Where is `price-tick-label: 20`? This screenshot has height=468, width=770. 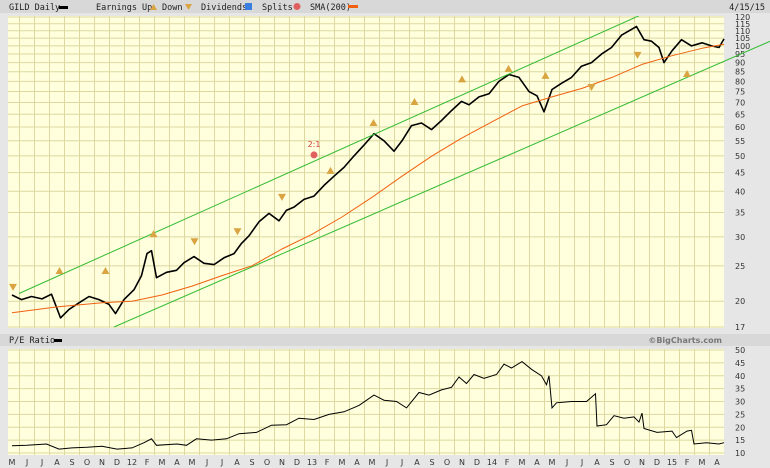
price-tick-label: 20 is located at coordinates (740, 301).